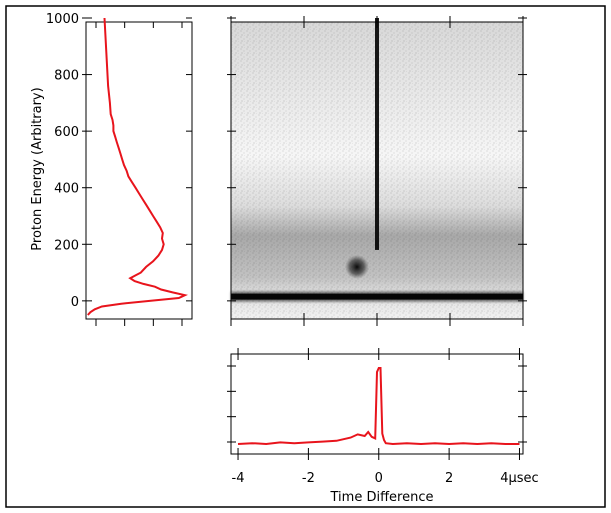 The width and height of the screenshot is (611, 513). What do you see at coordinates (356, 266) in the screenshot?
I see `heatmap-blob` at bounding box center [356, 266].